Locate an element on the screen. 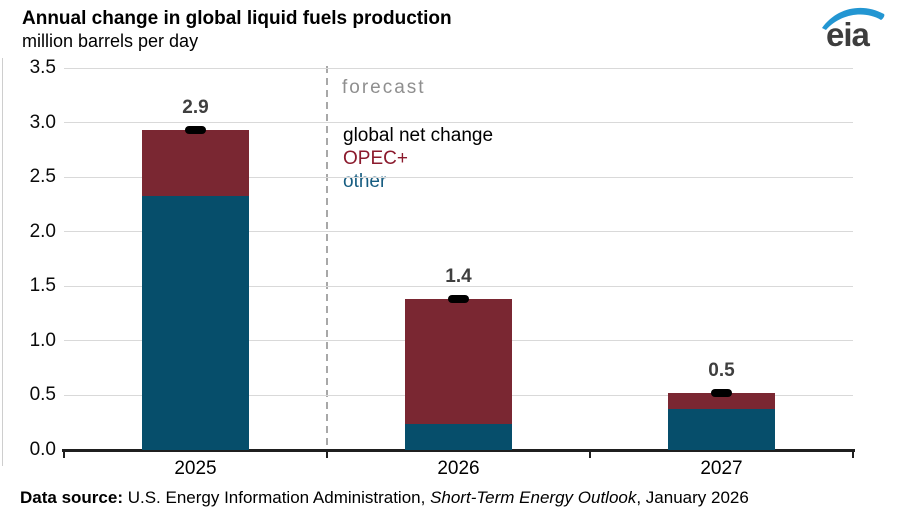 This screenshot has width=900, height=517. bar-value-label: 1.4 is located at coordinates (458, 277).